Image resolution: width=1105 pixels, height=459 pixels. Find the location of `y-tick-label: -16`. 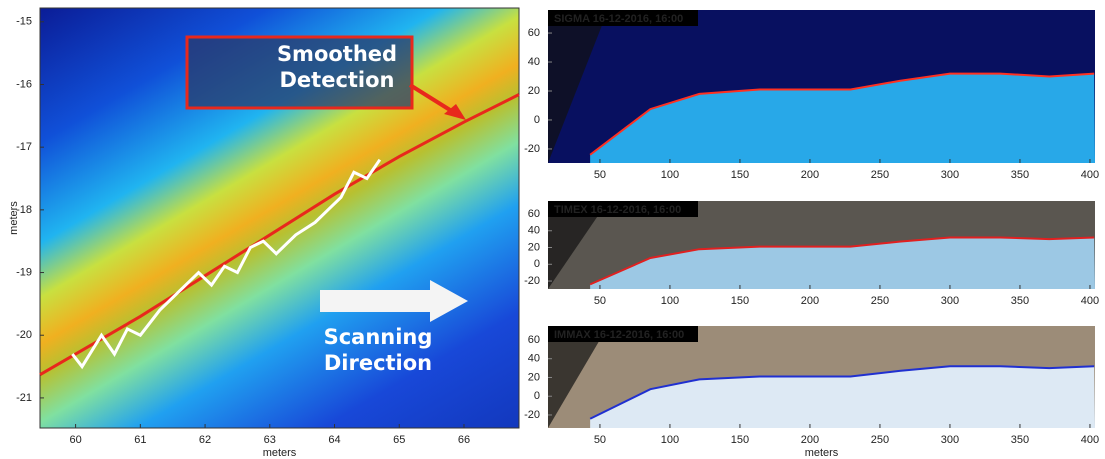

y-tick-label: -16 is located at coordinates (24, 84).